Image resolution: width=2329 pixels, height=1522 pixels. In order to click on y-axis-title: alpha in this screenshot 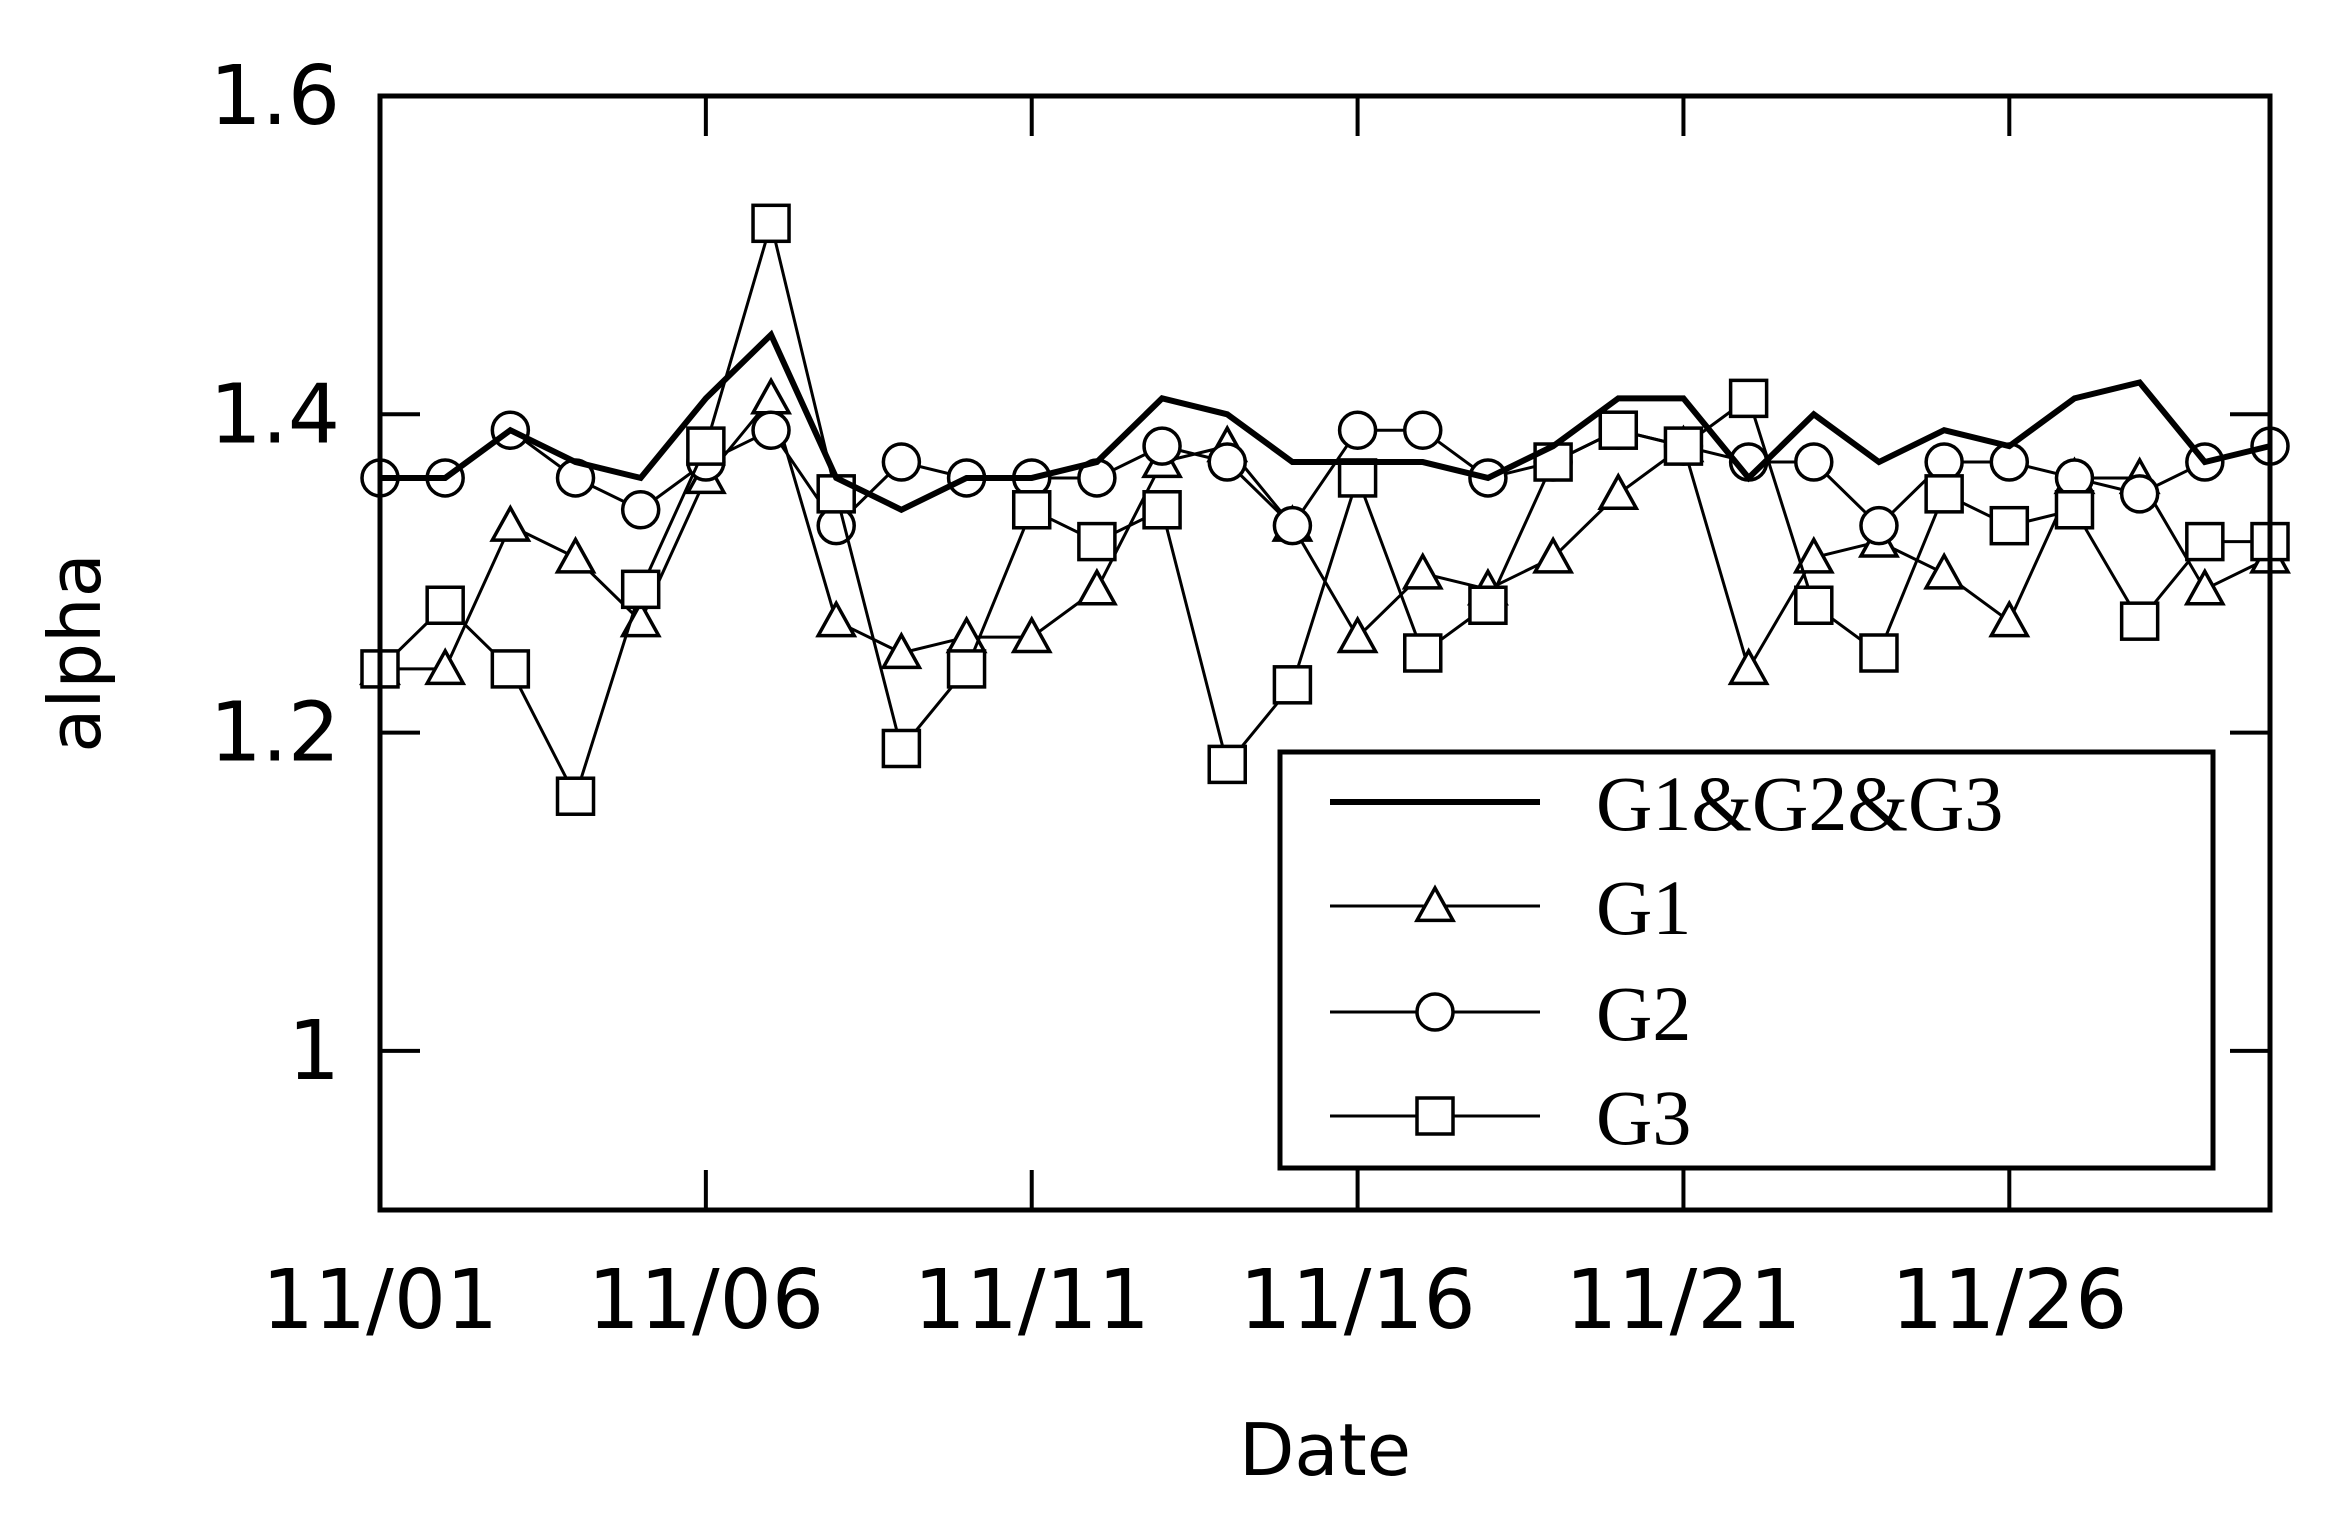, I will do `click(75, 653)`.